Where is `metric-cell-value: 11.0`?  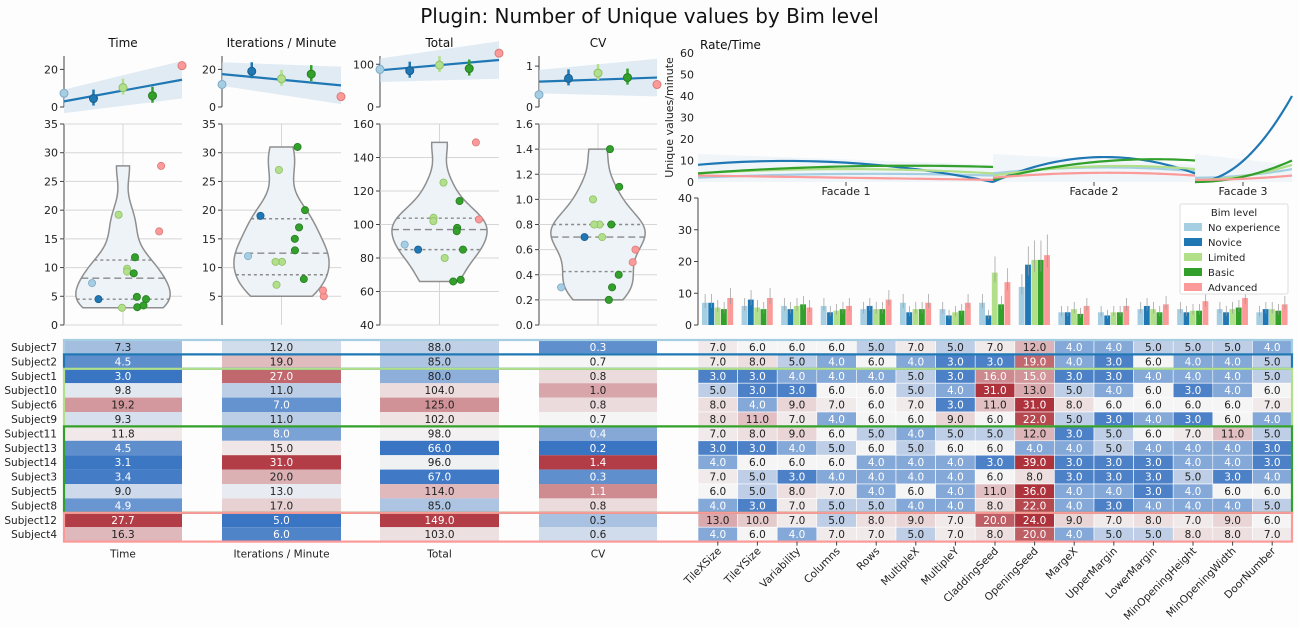
metric-cell-value: 11.0 is located at coordinates (281, 420).